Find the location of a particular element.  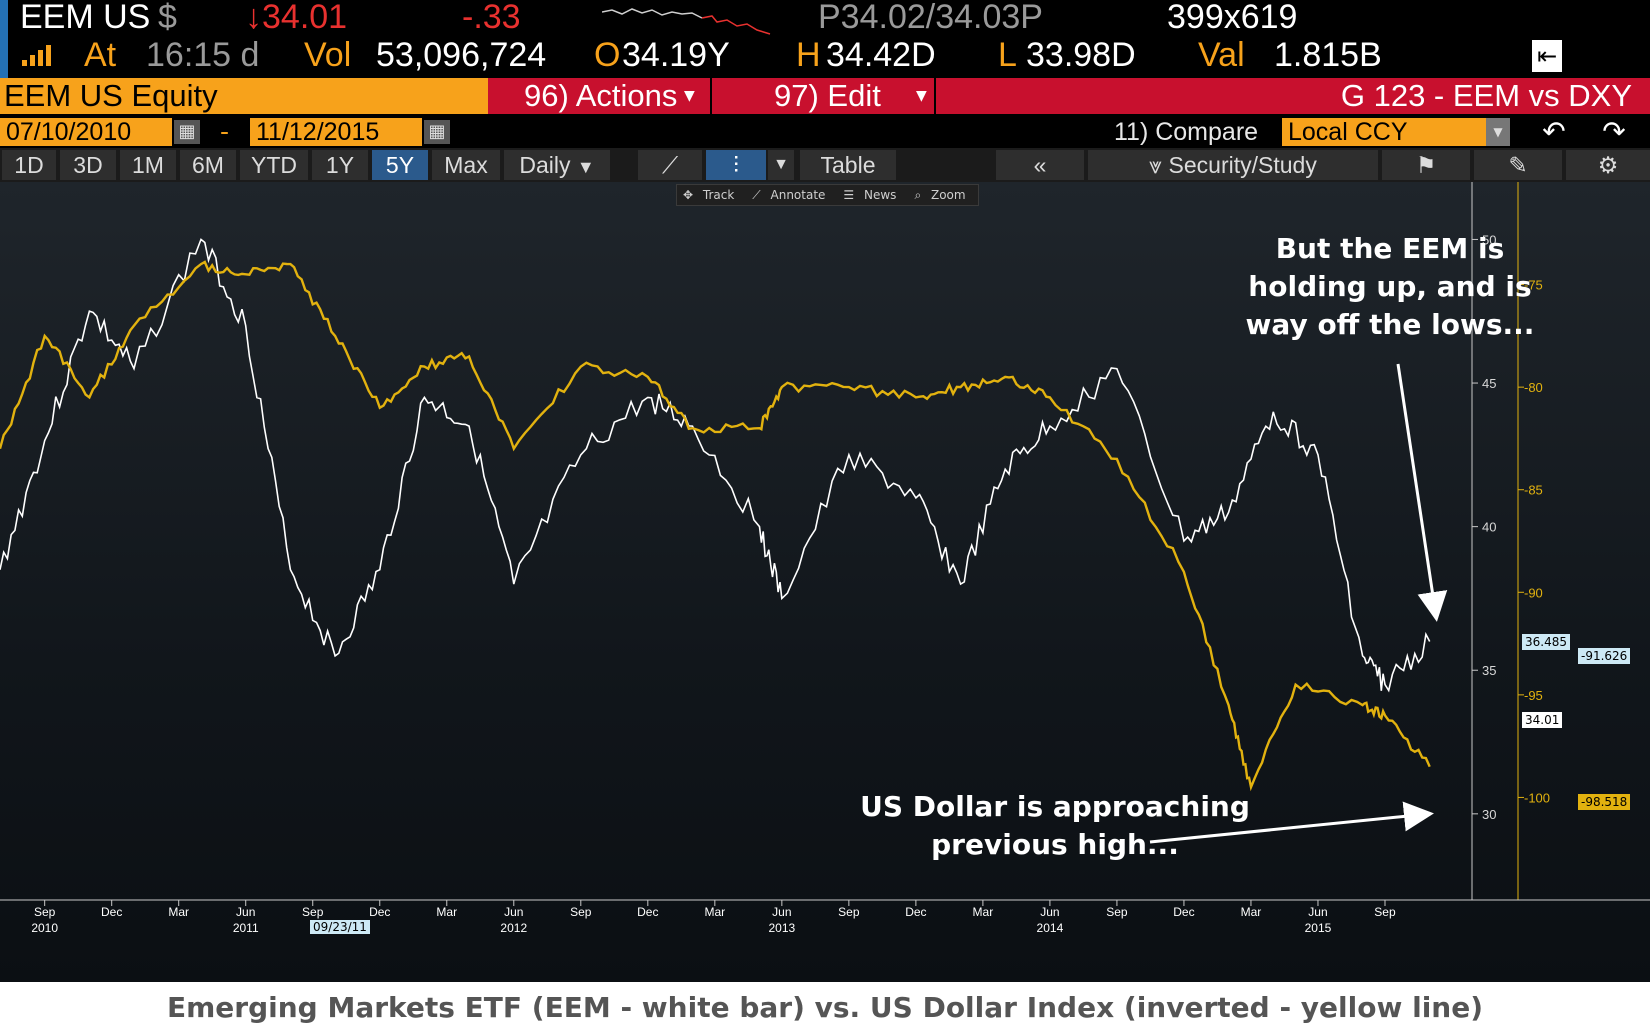

bar-chart-icon: ⫶ is located at coordinates (736, 165).